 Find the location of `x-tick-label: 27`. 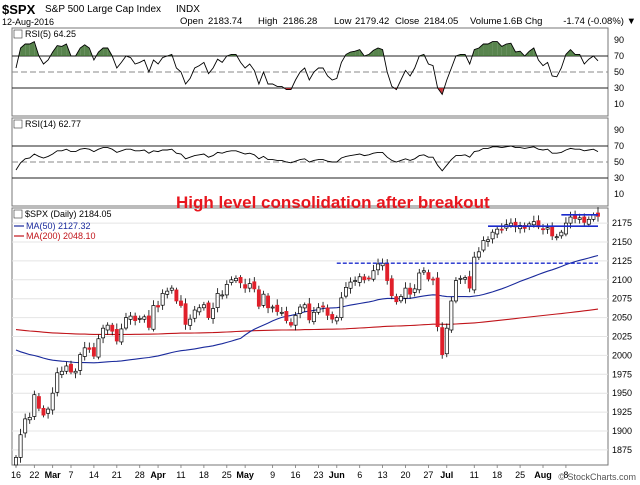

x-tick-label: 27 is located at coordinates (428, 475).